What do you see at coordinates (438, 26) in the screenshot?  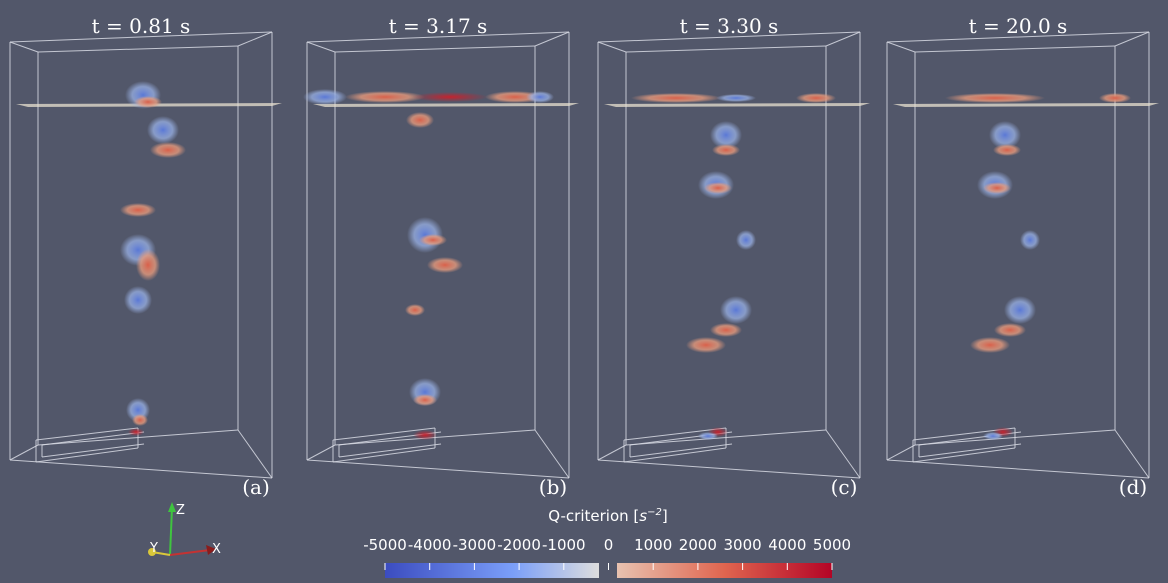 I see `panel-title: t = 3.17 s` at bounding box center [438, 26].